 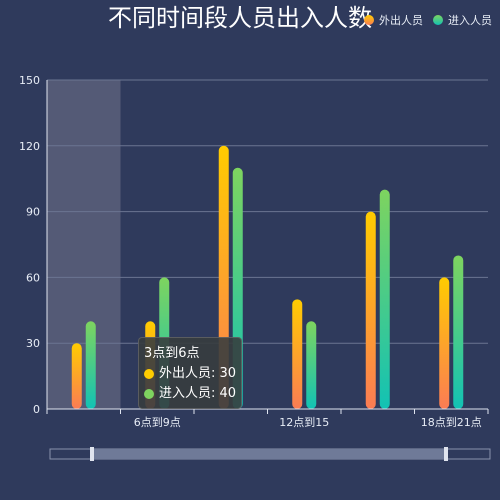 I want to click on y-tick-label: 60, so click(x=33, y=277).